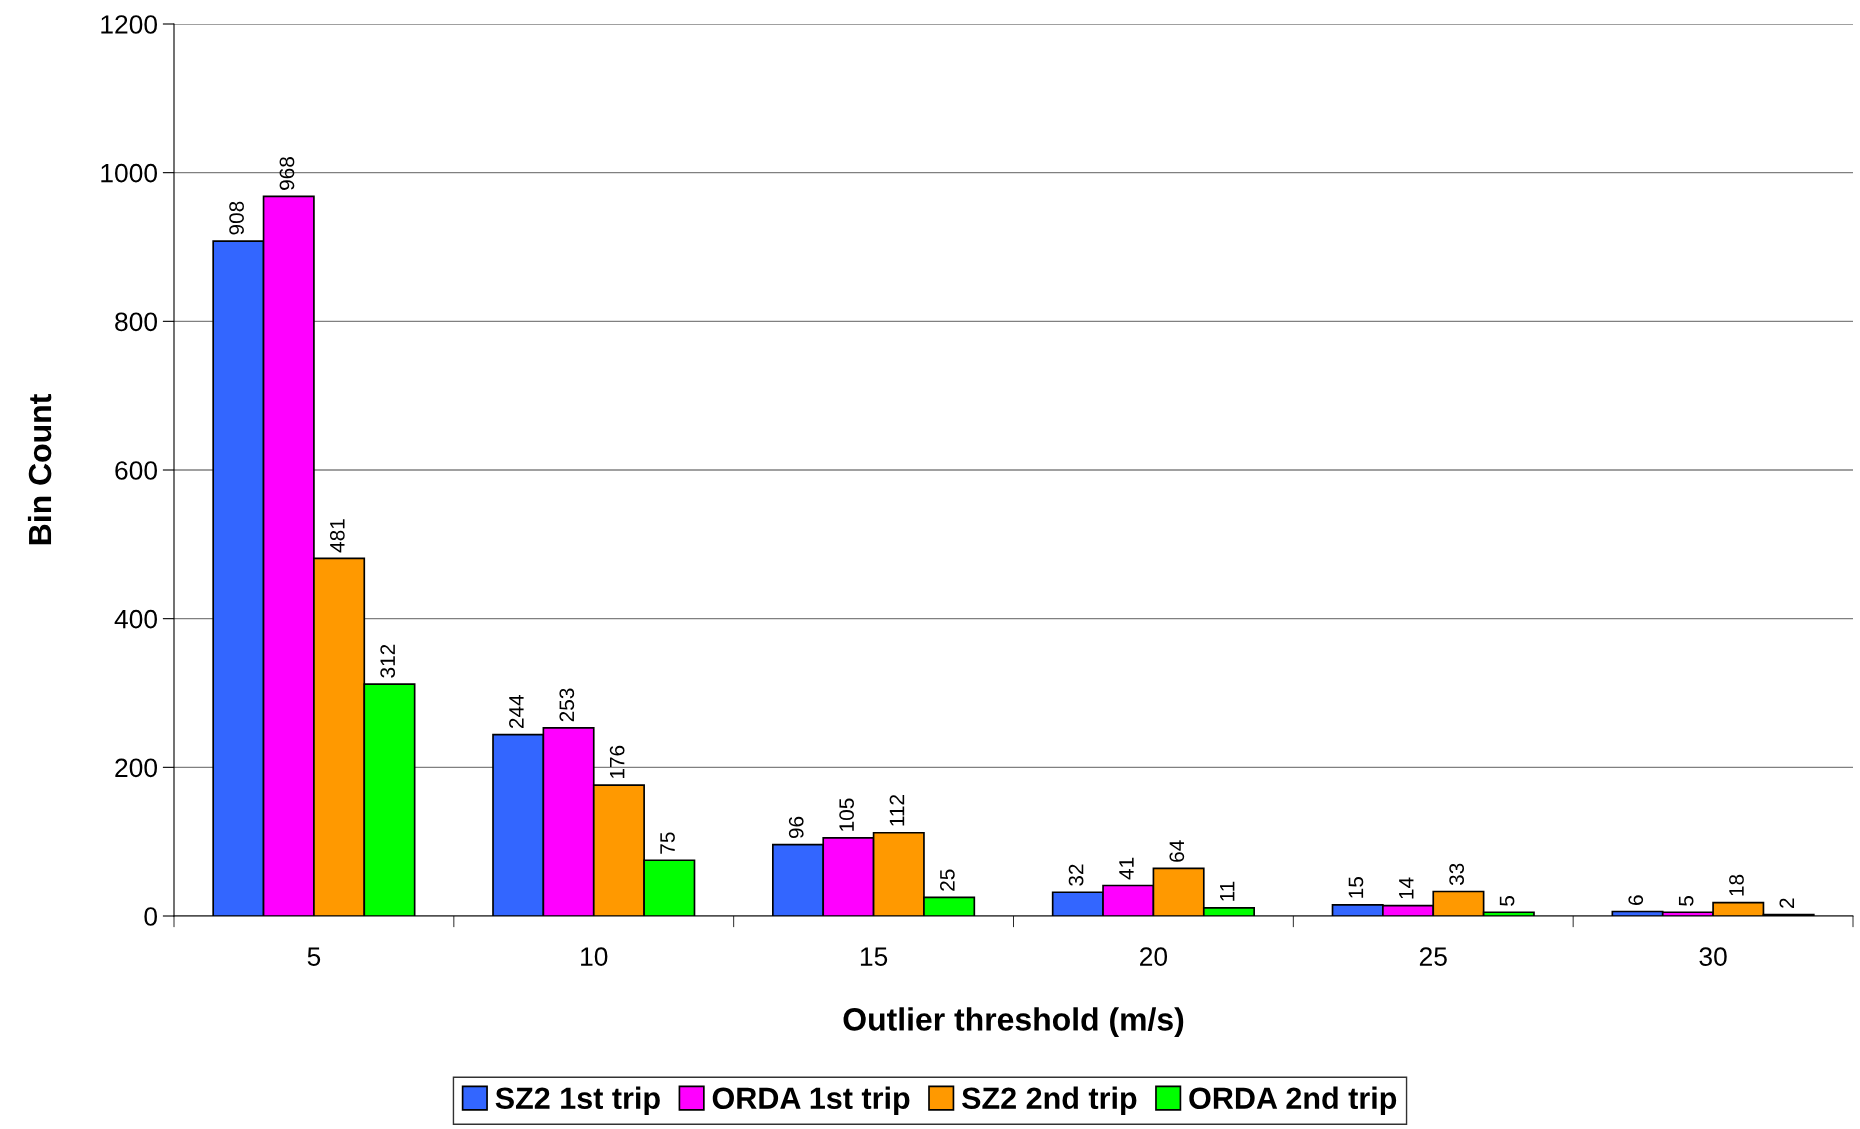  Describe the element at coordinates (388, 661) in the screenshot. I see `data-label: 312` at that location.